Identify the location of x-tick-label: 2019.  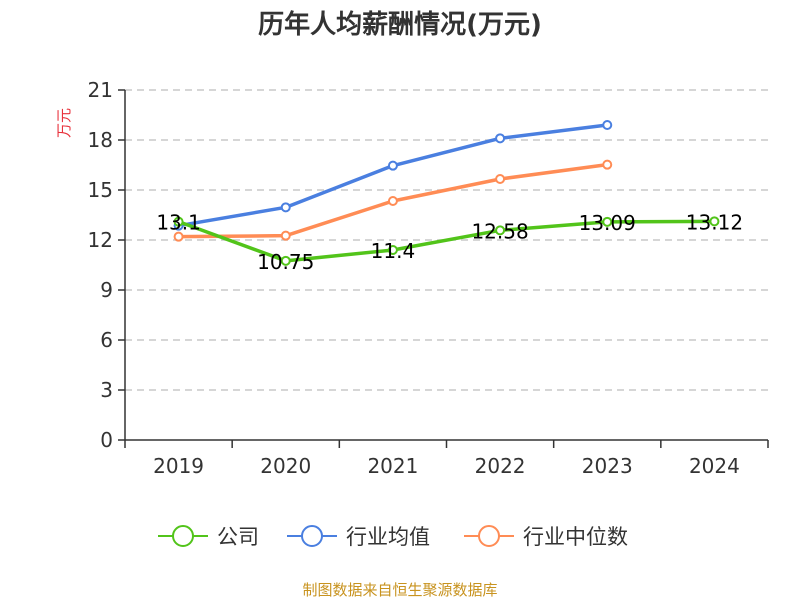
(178, 466).